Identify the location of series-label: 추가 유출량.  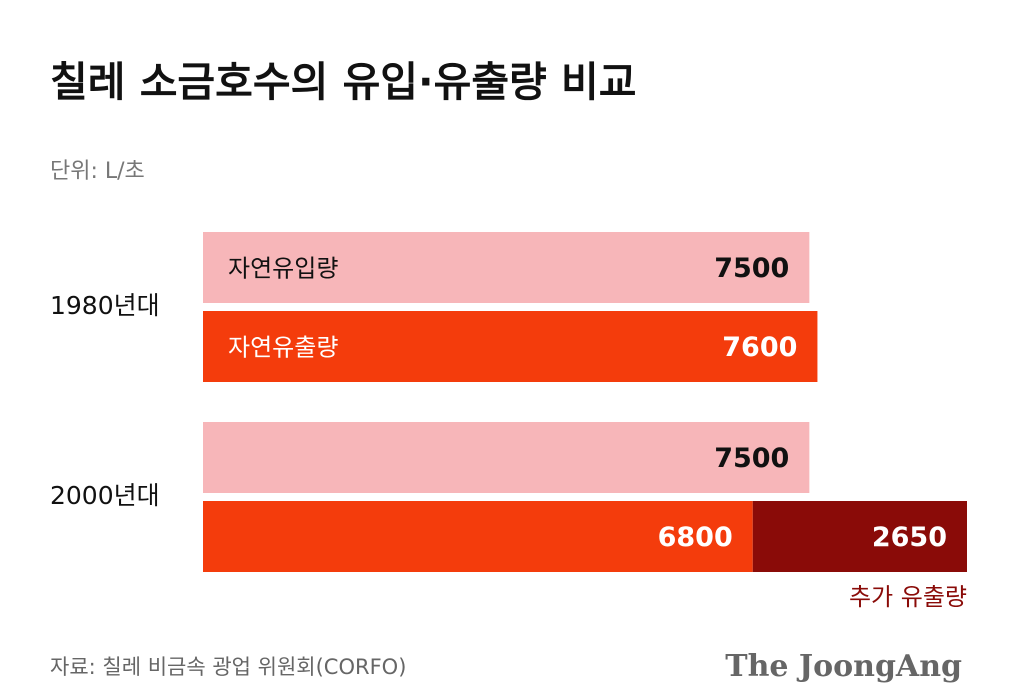
(908, 597).